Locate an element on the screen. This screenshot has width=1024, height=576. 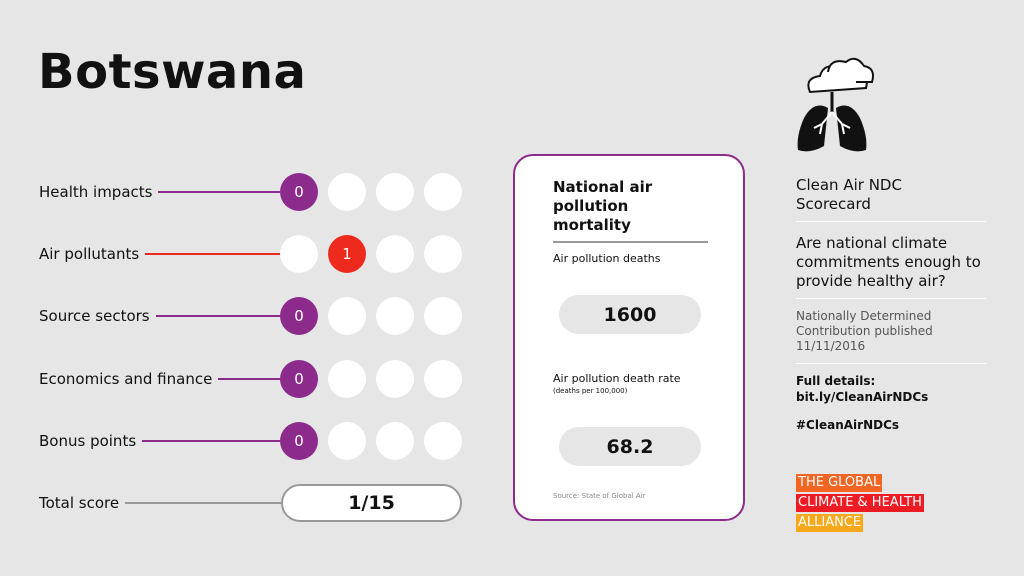
score-row: Source sectors 0 is located at coordinates (250, 316).